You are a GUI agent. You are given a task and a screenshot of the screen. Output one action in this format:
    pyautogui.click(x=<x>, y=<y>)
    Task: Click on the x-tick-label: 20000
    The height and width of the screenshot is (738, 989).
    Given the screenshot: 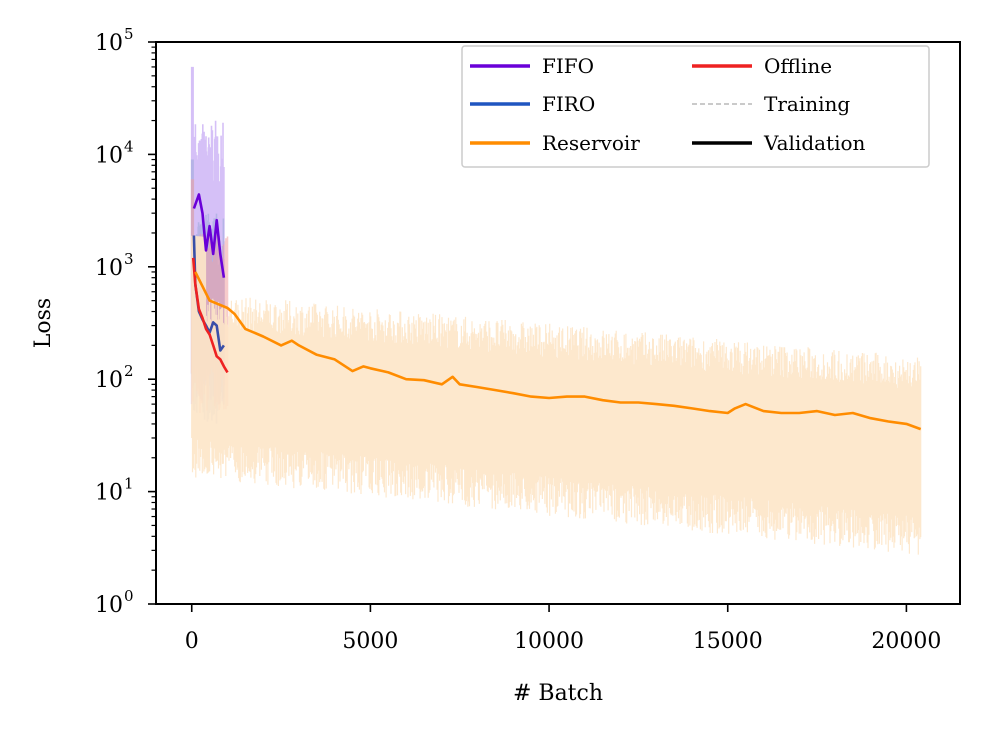 What is the action you would take?
    pyautogui.click(x=906, y=641)
    